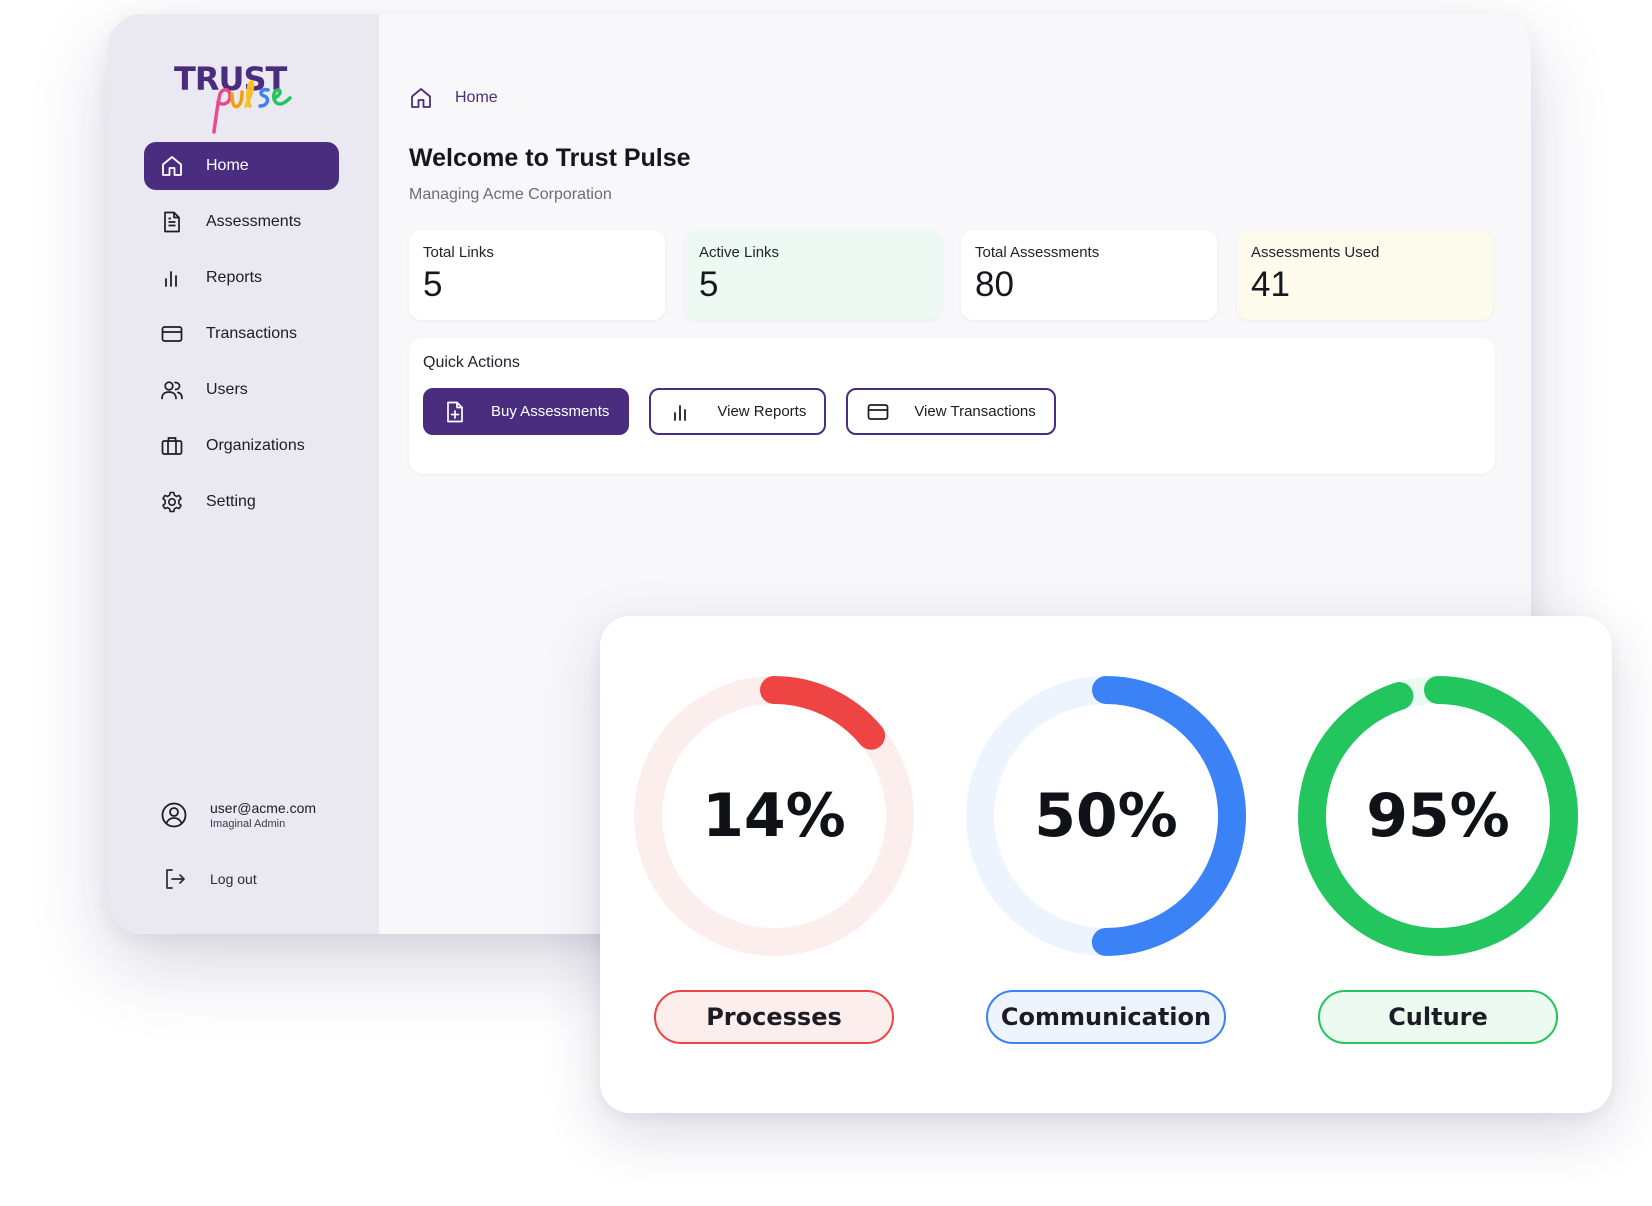 This screenshot has height=1206, width=1652. I want to click on logout-icon, so click(175, 879).